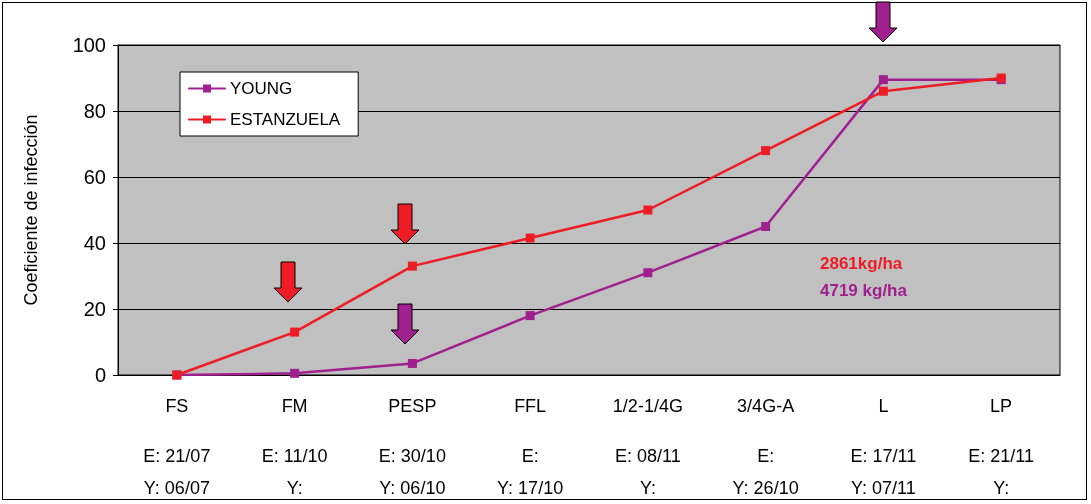  What do you see at coordinates (647, 406) in the screenshot?
I see `x-tick-label: 1/2-1/4G` at bounding box center [647, 406].